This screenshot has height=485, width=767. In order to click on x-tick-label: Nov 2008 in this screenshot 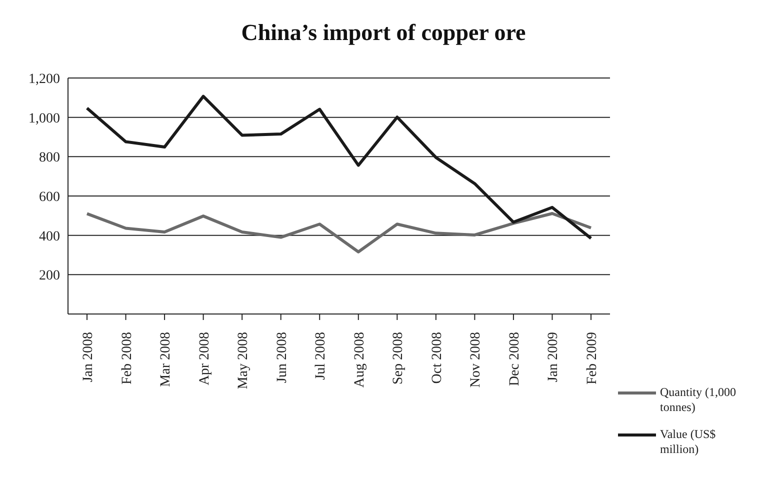, I will do `click(476, 360)`.